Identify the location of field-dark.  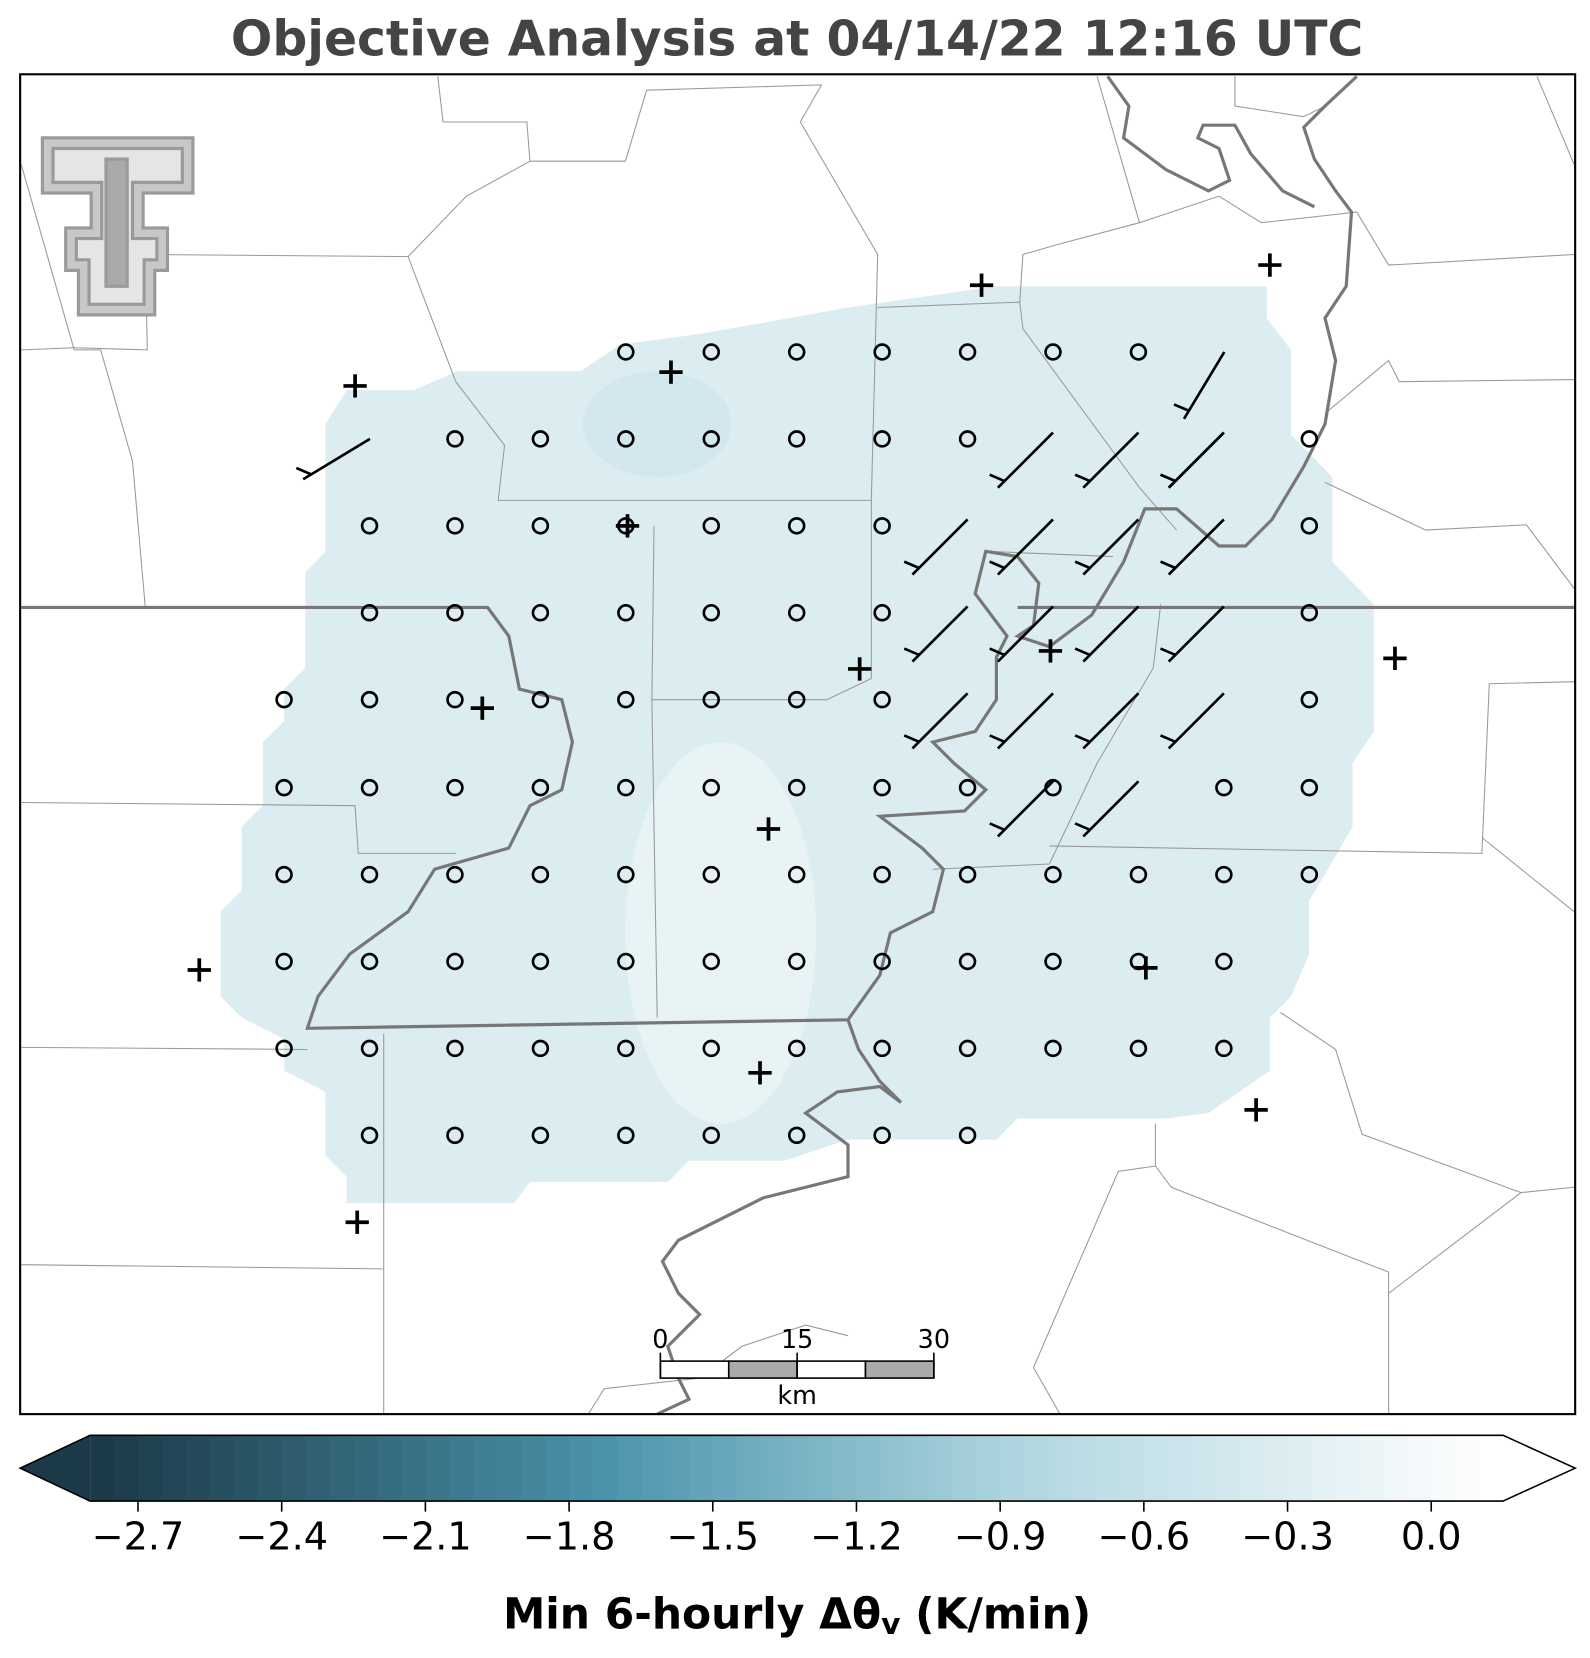
(657, 424).